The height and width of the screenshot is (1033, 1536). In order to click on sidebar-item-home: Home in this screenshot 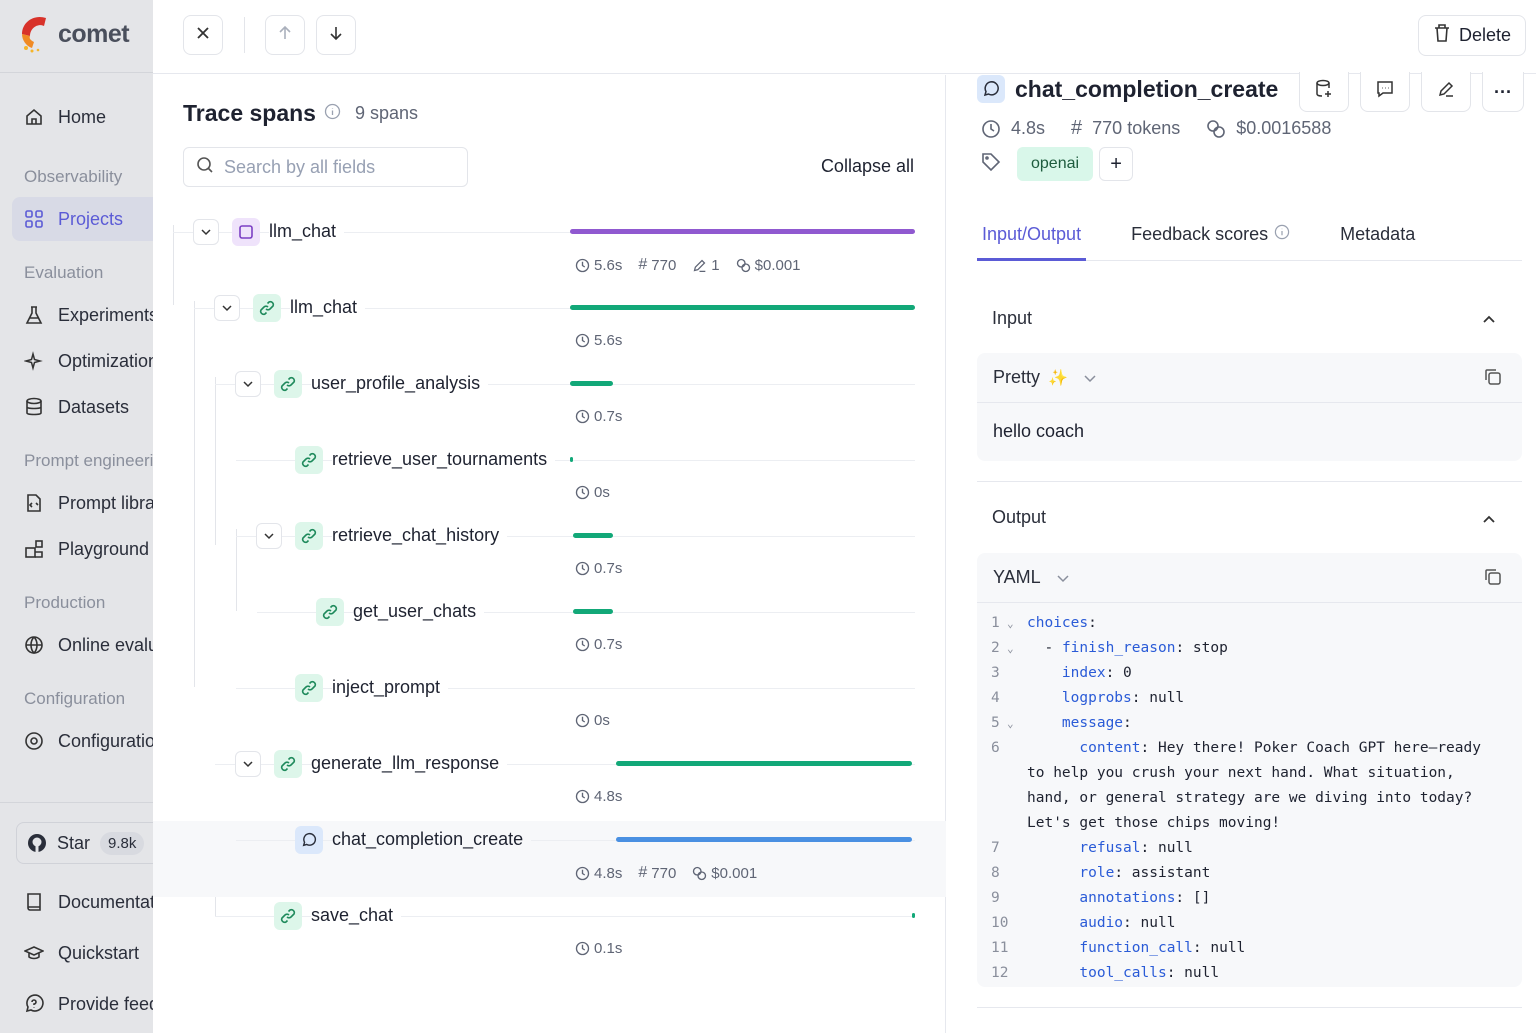, I will do `click(82, 117)`.